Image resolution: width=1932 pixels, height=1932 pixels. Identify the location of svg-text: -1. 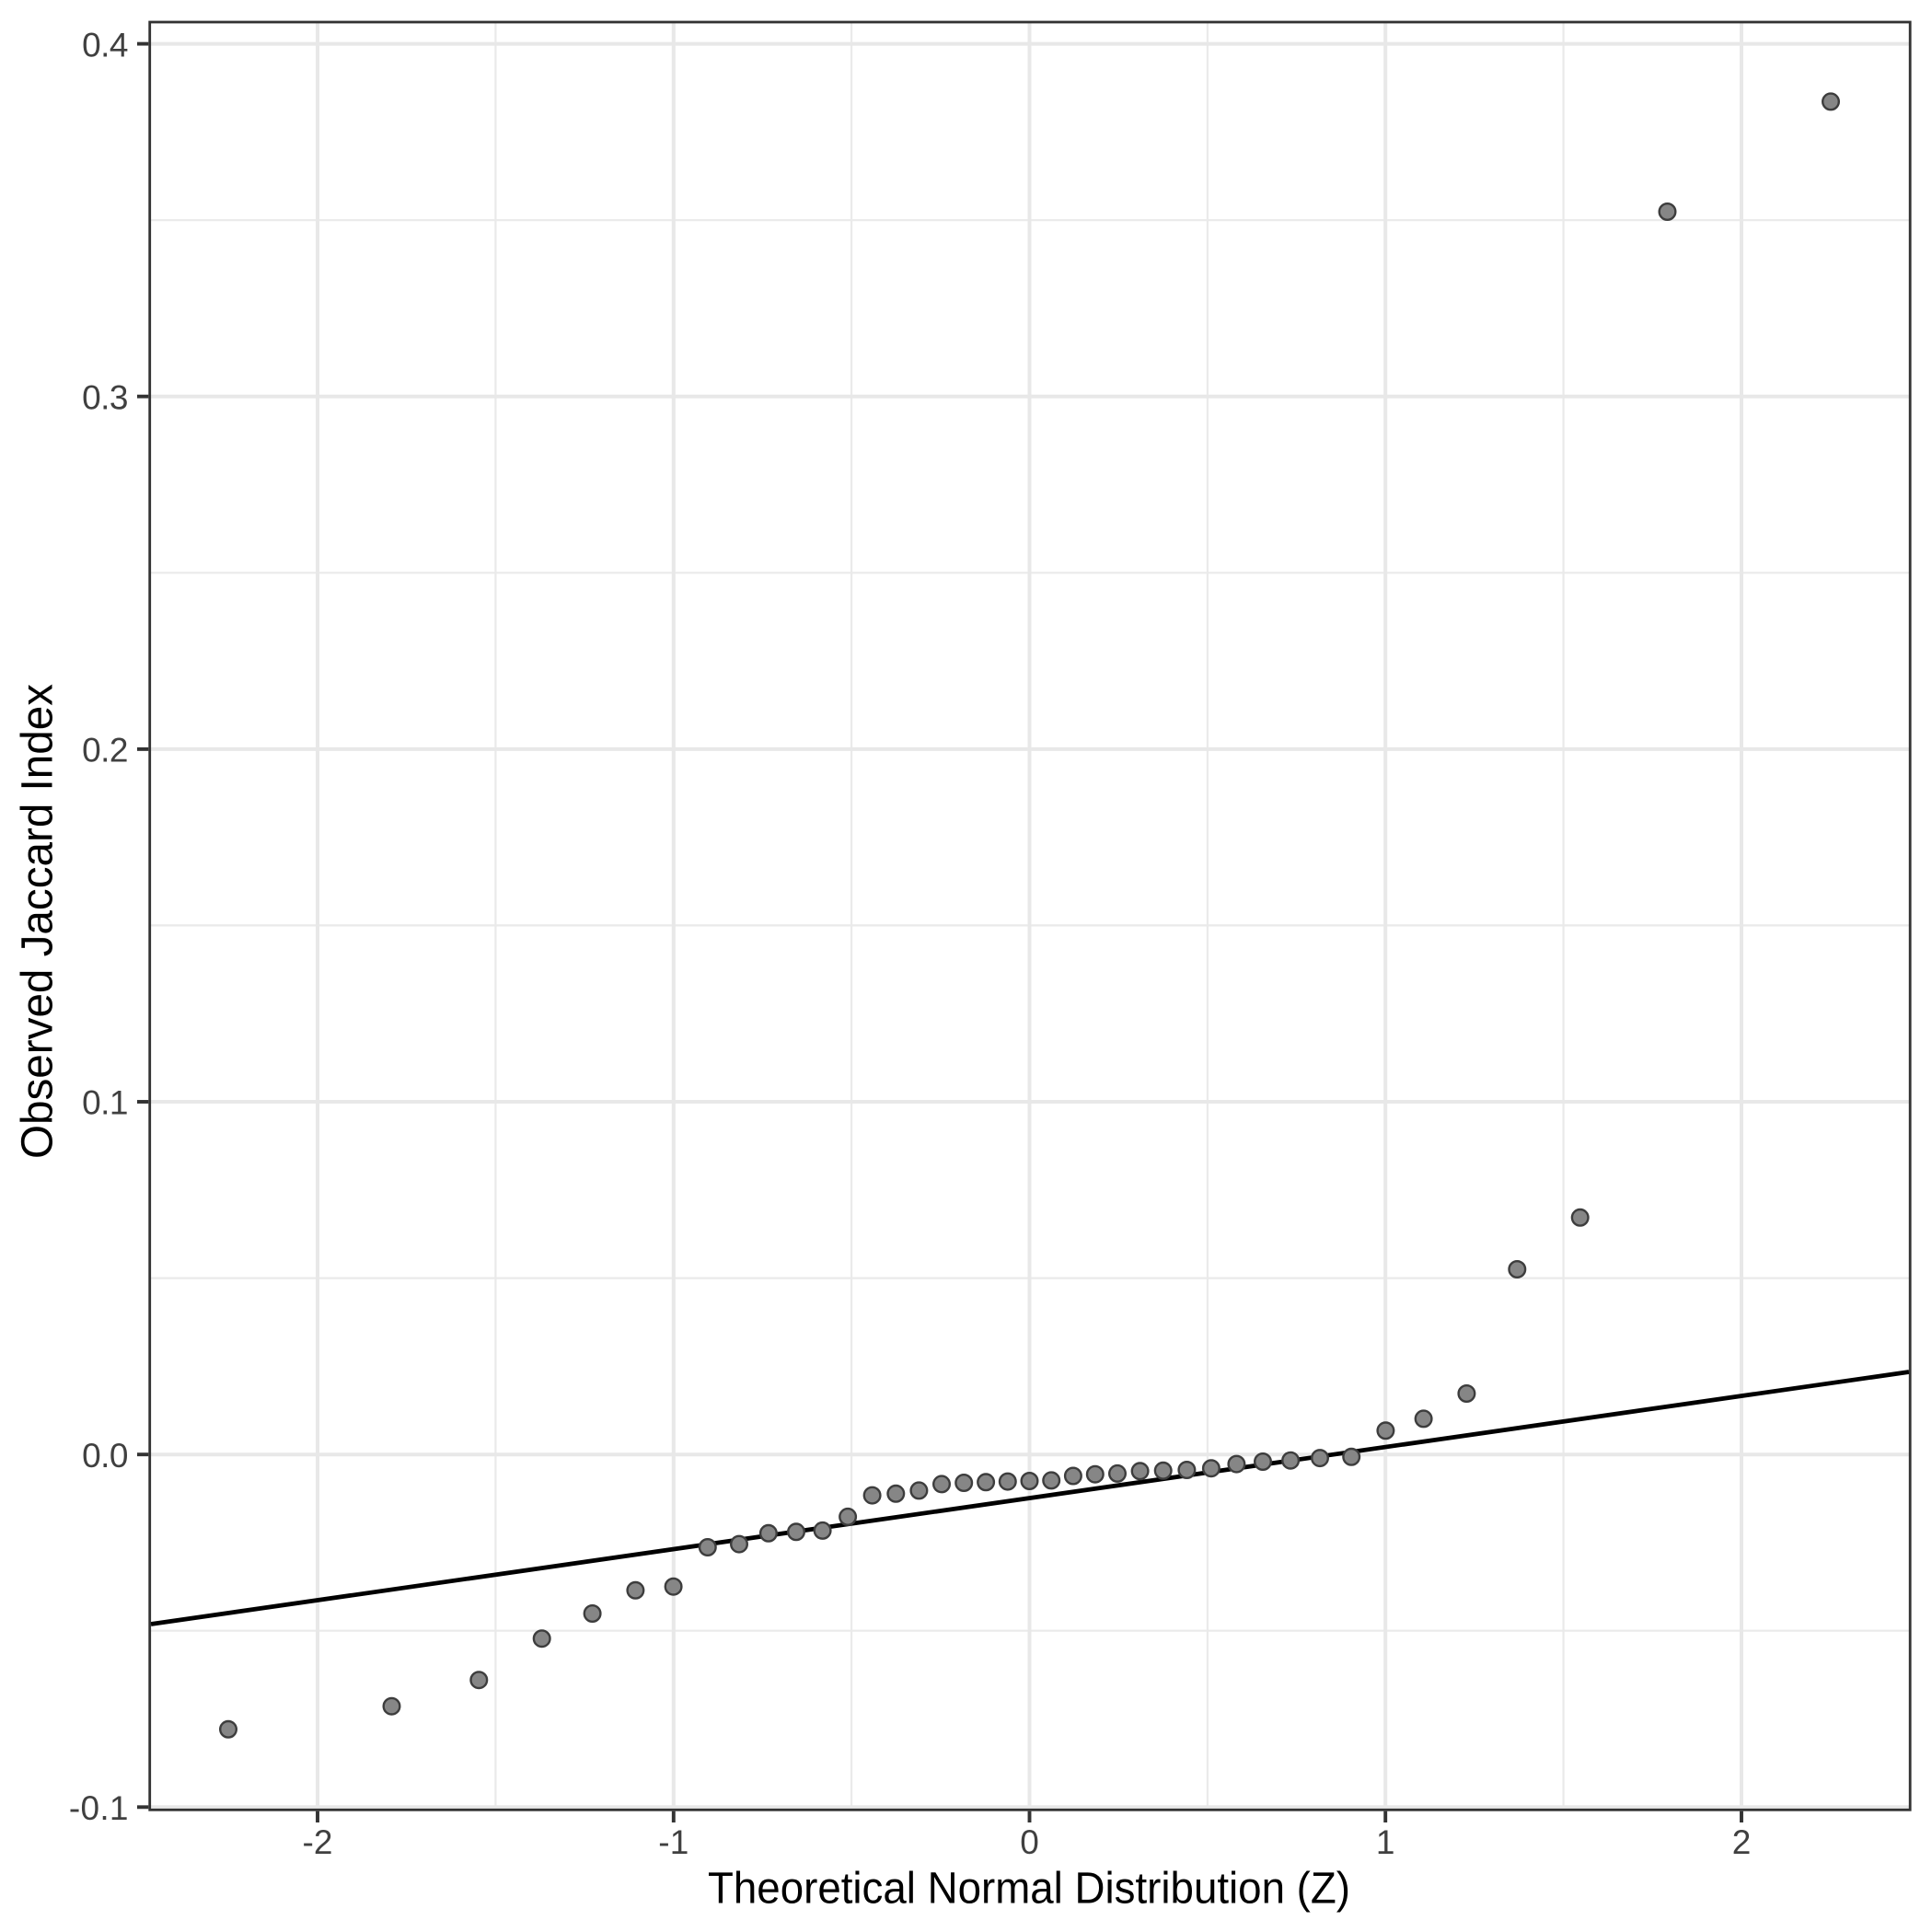
(673, 1842).